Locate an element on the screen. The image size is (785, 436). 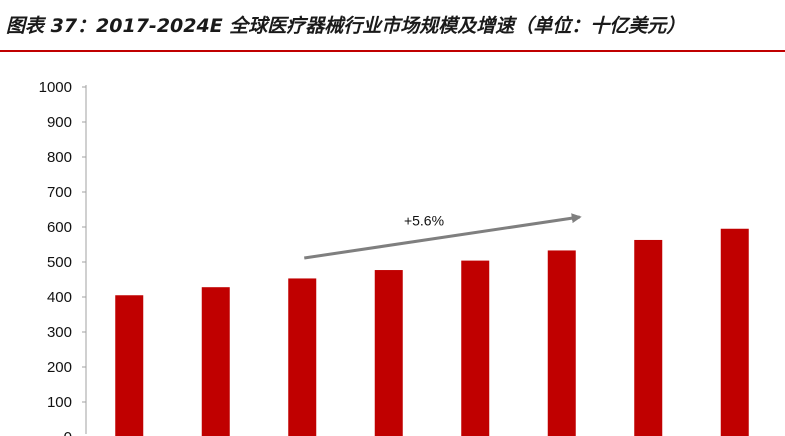
y-tick-label: 900 is located at coordinates (59, 122).